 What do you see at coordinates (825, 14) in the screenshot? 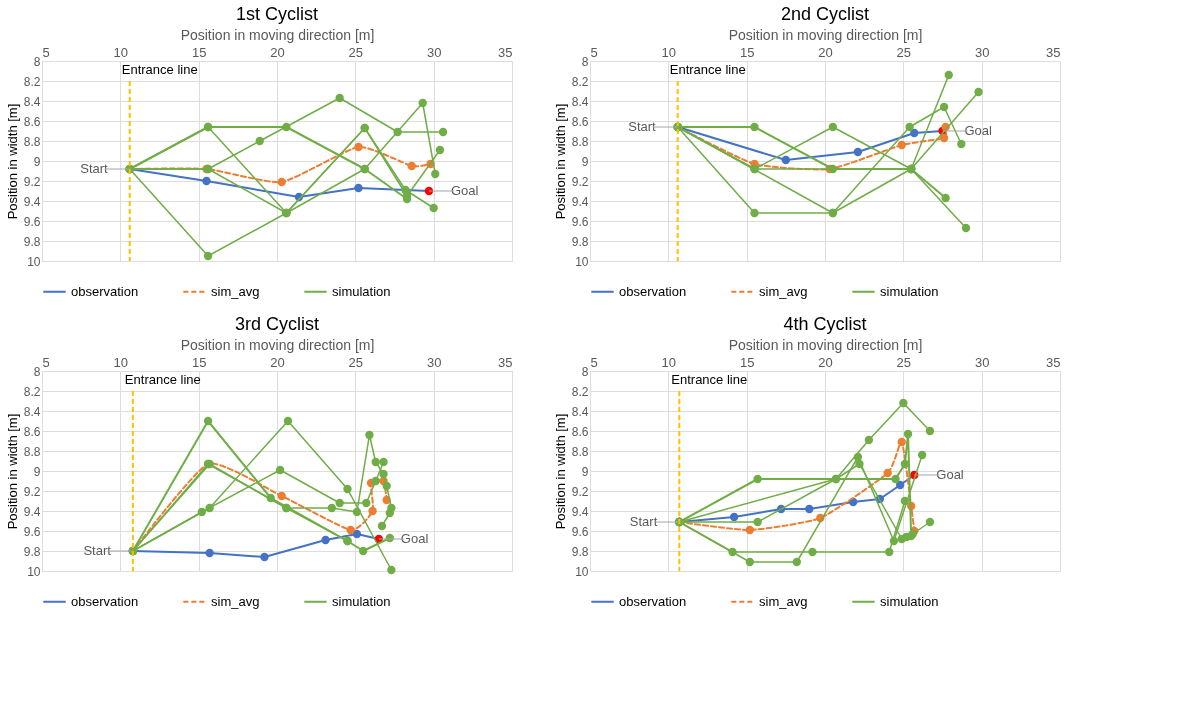
I see `chart-title: 2nd Cyclist` at bounding box center [825, 14].